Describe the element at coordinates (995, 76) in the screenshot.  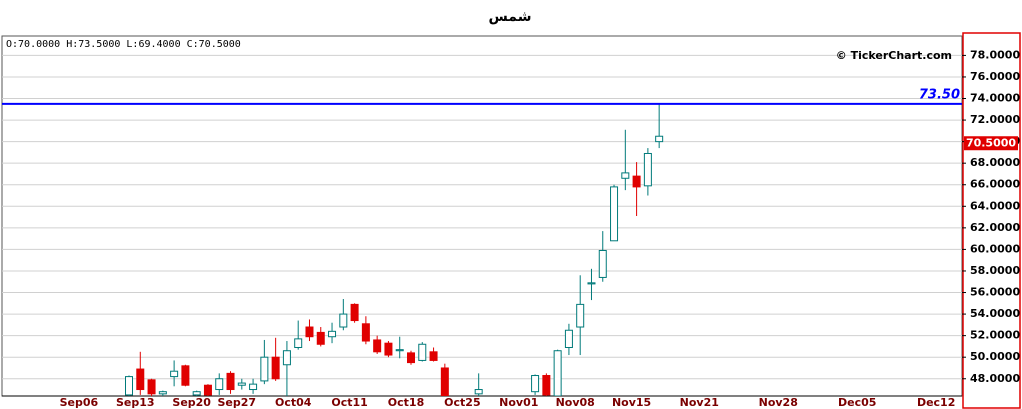
I see `y-tick-label: 76.0000` at that location.